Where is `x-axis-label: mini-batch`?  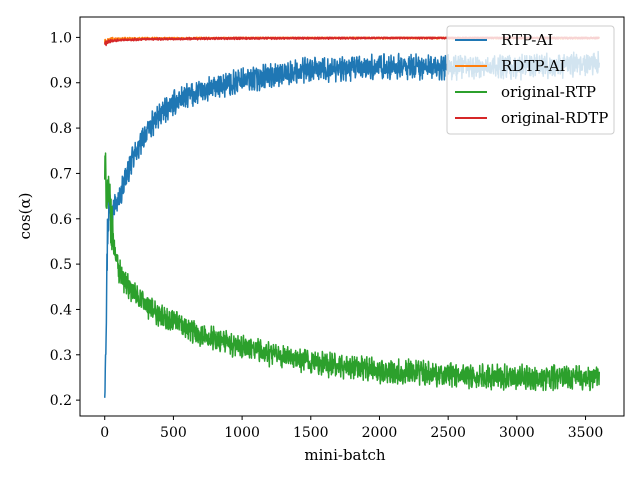
x-axis-label: mini-batch is located at coordinates (345, 455).